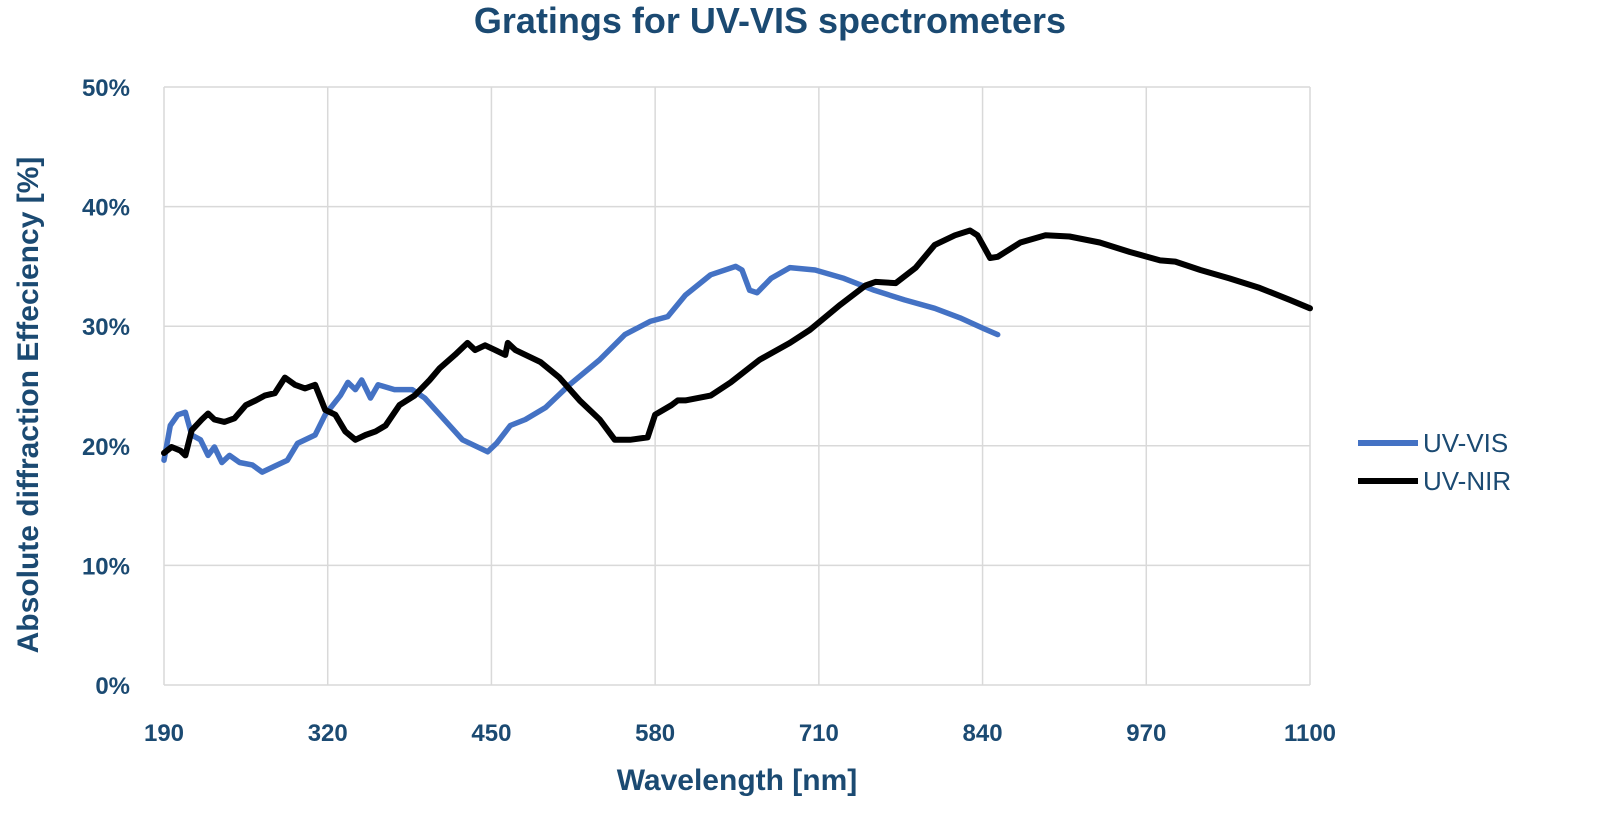 The width and height of the screenshot is (1600, 821). I want to click on legend: UV-VIS UV-NIR, so click(1434, 462).